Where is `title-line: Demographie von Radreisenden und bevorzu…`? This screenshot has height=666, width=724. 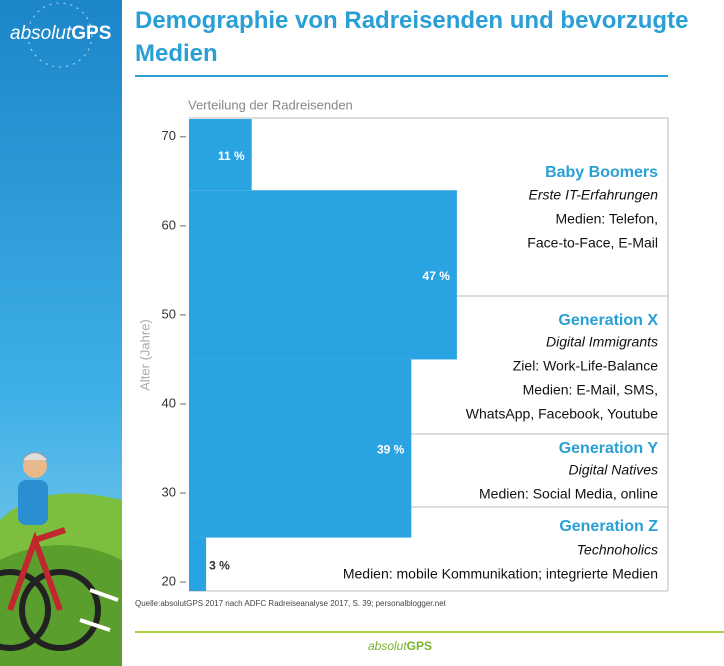
title-line: Demographie von Radreisenden und bevorzu… is located at coordinates (411, 20).